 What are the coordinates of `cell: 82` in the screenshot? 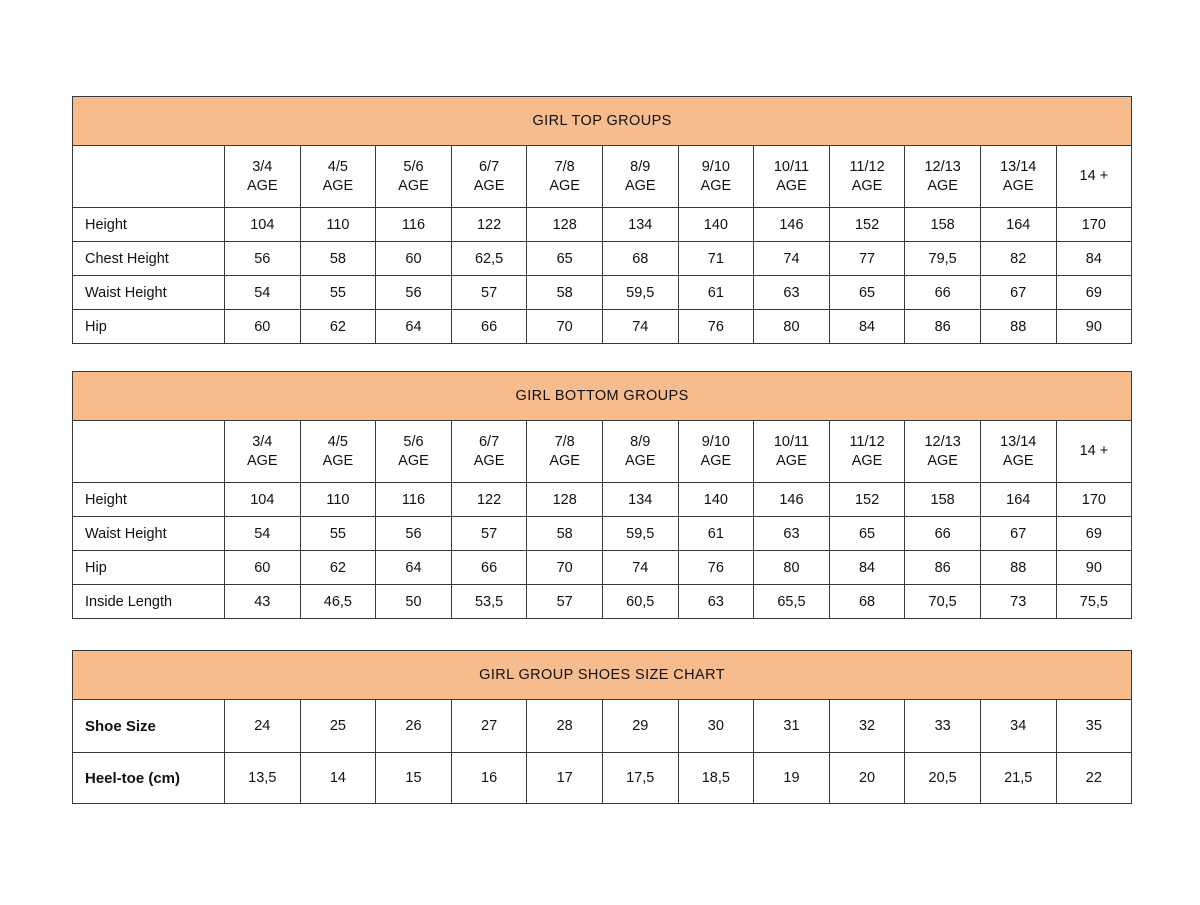 It's located at (1018, 258).